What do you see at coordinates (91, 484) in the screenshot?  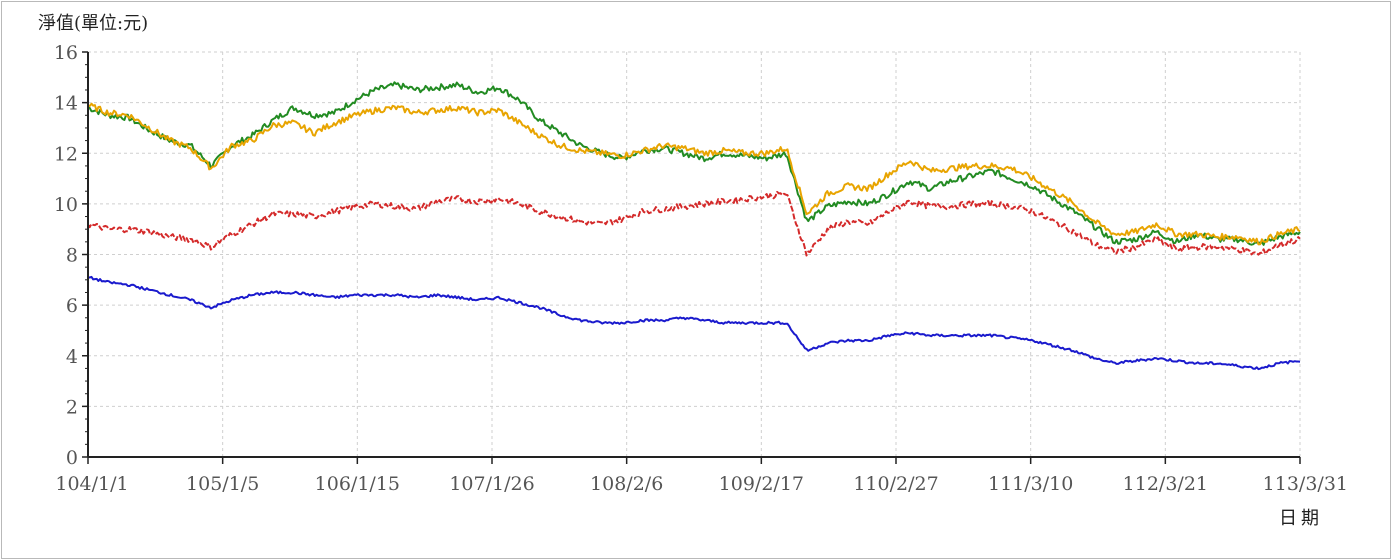 I see `x-tick-label: 104/1/1` at bounding box center [91, 484].